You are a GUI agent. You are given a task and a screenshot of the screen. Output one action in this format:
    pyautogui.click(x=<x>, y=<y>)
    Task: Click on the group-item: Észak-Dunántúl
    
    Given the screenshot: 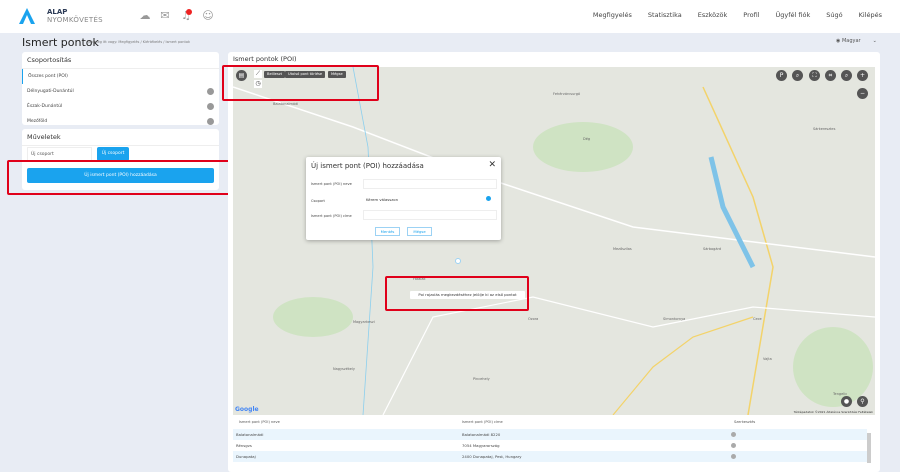 What is the action you would take?
    pyautogui.click(x=120, y=106)
    